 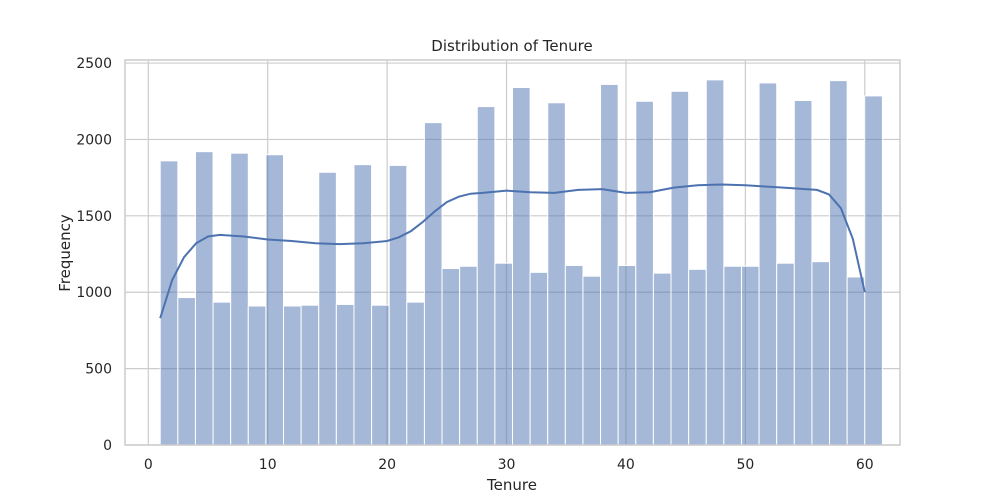 What do you see at coordinates (148, 465) in the screenshot?
I see `x-tick-label-0: 0` at bounding box center [148, 465].